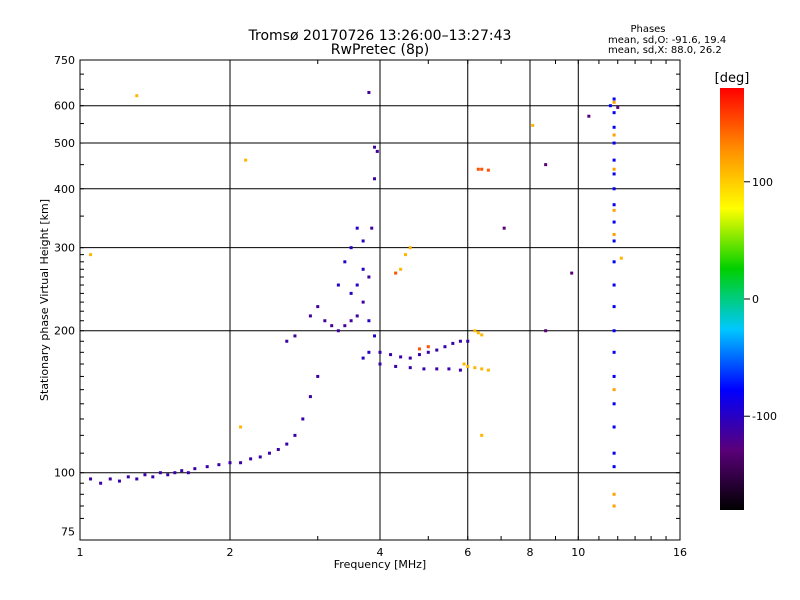  I want to click on phase-o-stats: mean, sd,O: -91.6, 19.4, so click(667, 40).